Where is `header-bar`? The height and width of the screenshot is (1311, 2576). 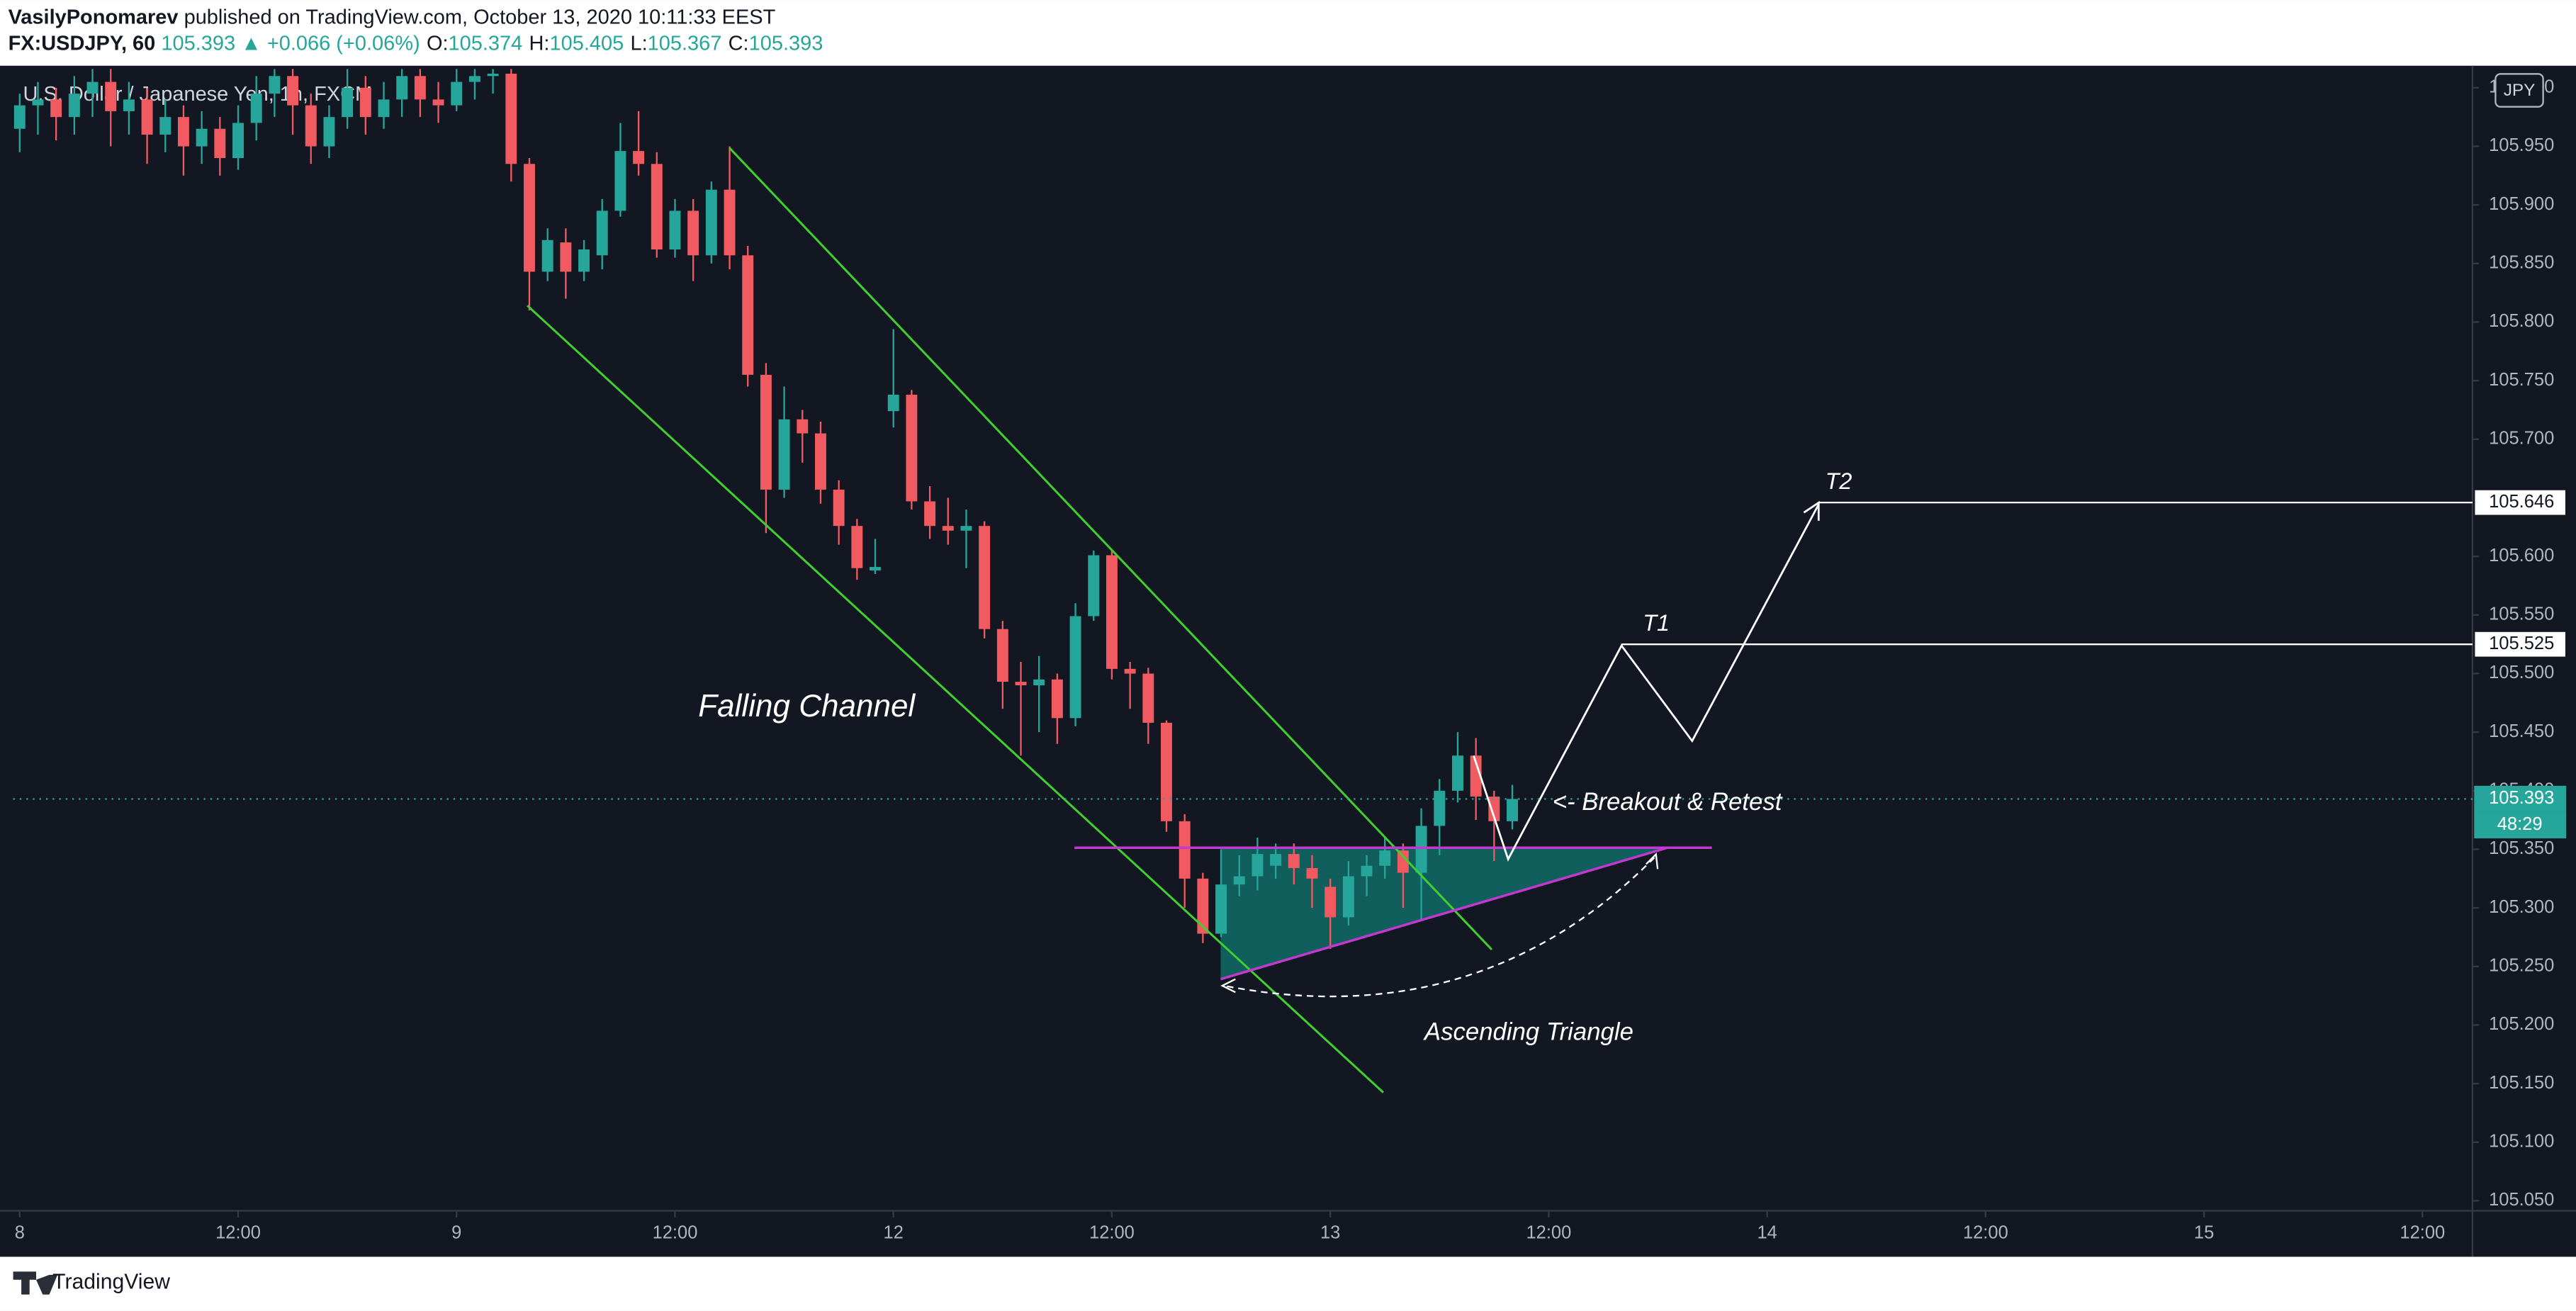
header-bar is located at coordinates (1288, 33).